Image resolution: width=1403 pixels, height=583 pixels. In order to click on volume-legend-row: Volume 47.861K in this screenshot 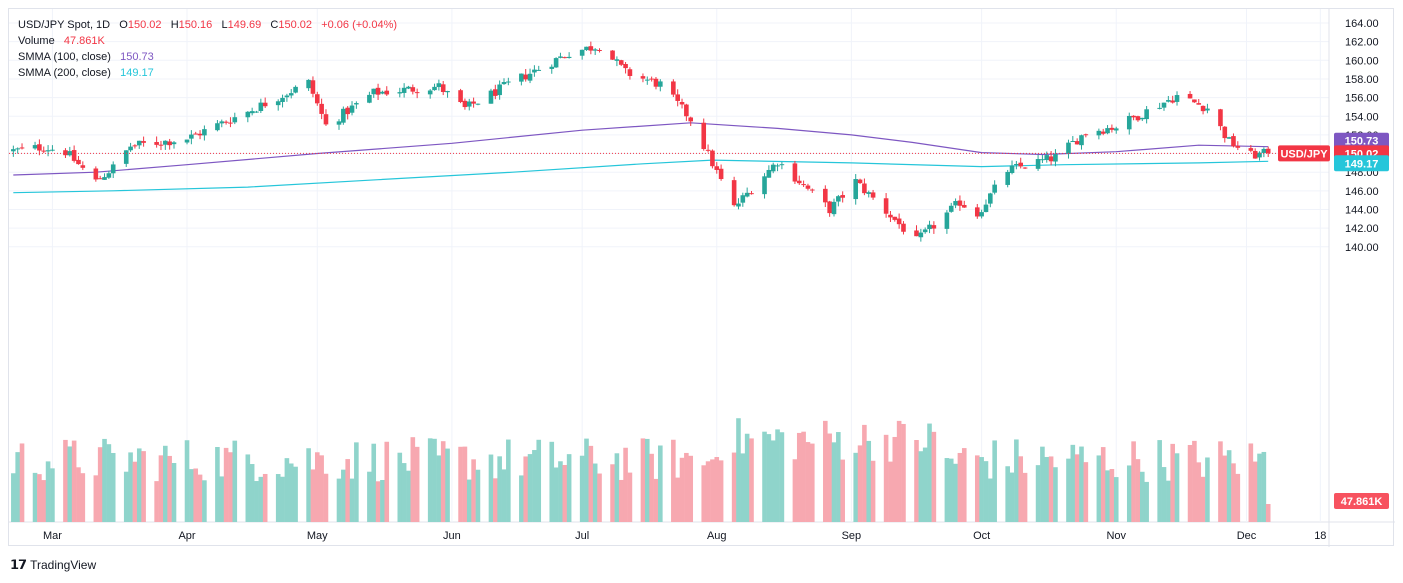, I will do `click(207, 41)`.